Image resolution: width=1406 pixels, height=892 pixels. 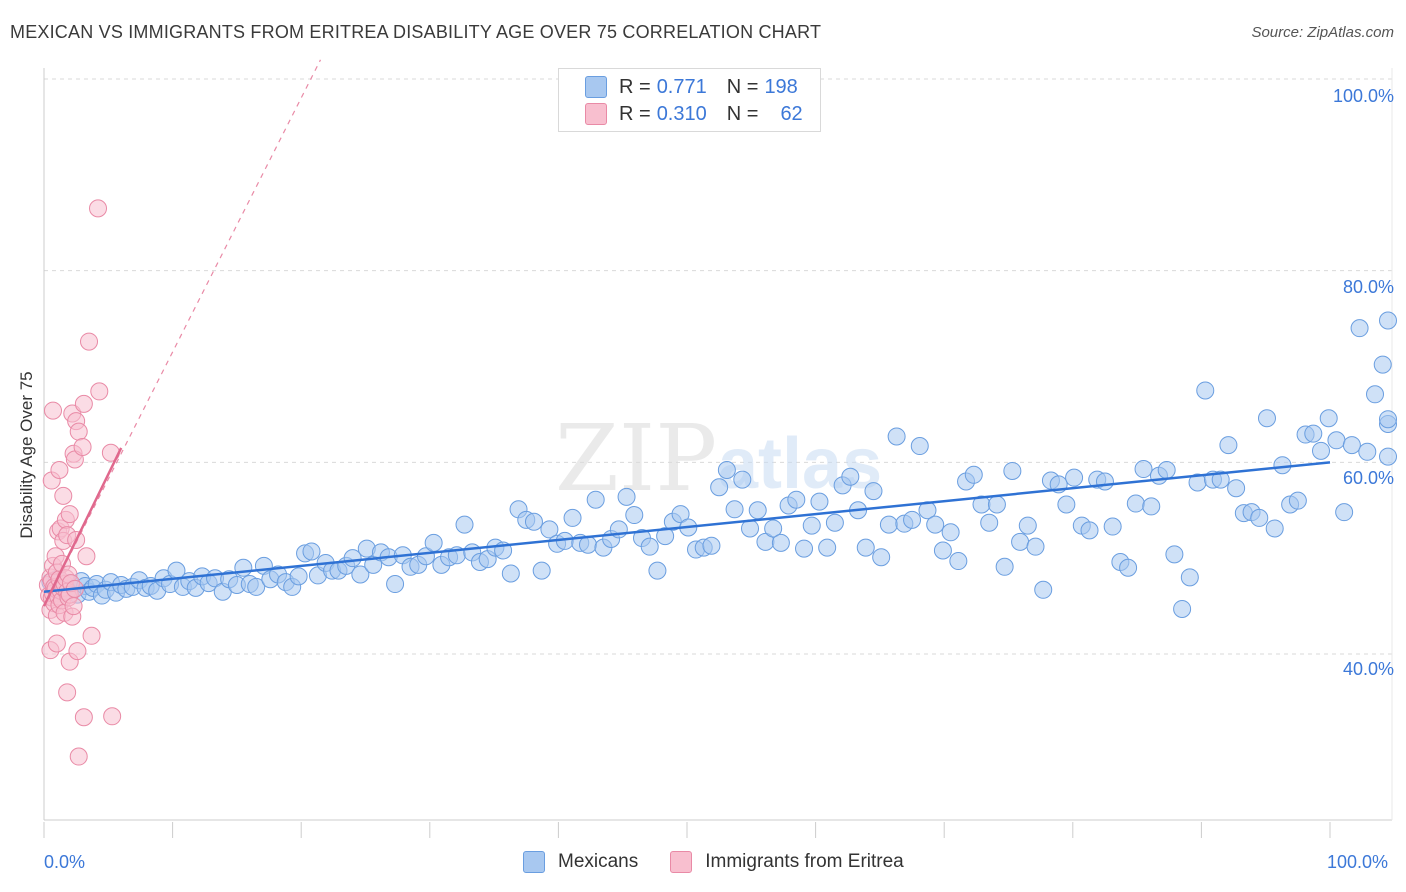 I want to click on x-tick-label-max: 100.0%, so click(x=1358, y=862).